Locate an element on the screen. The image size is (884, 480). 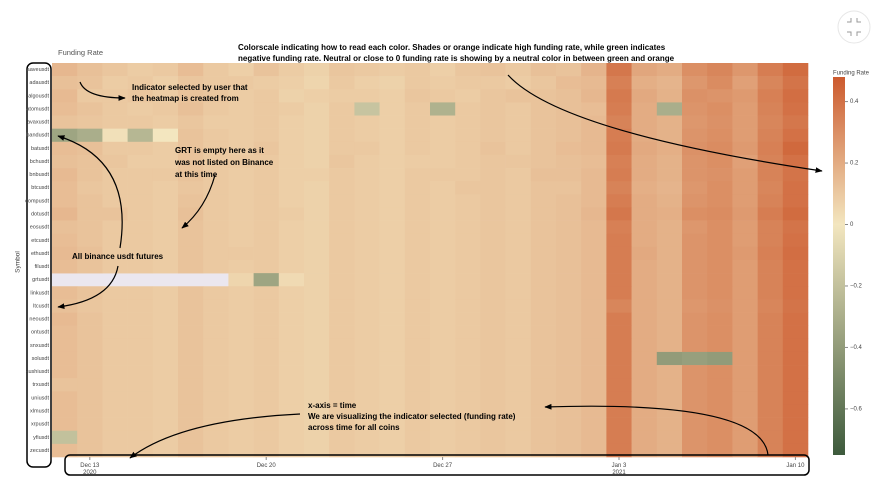
y-tick-label: xlmusdt is located at coordinates (39, 411).